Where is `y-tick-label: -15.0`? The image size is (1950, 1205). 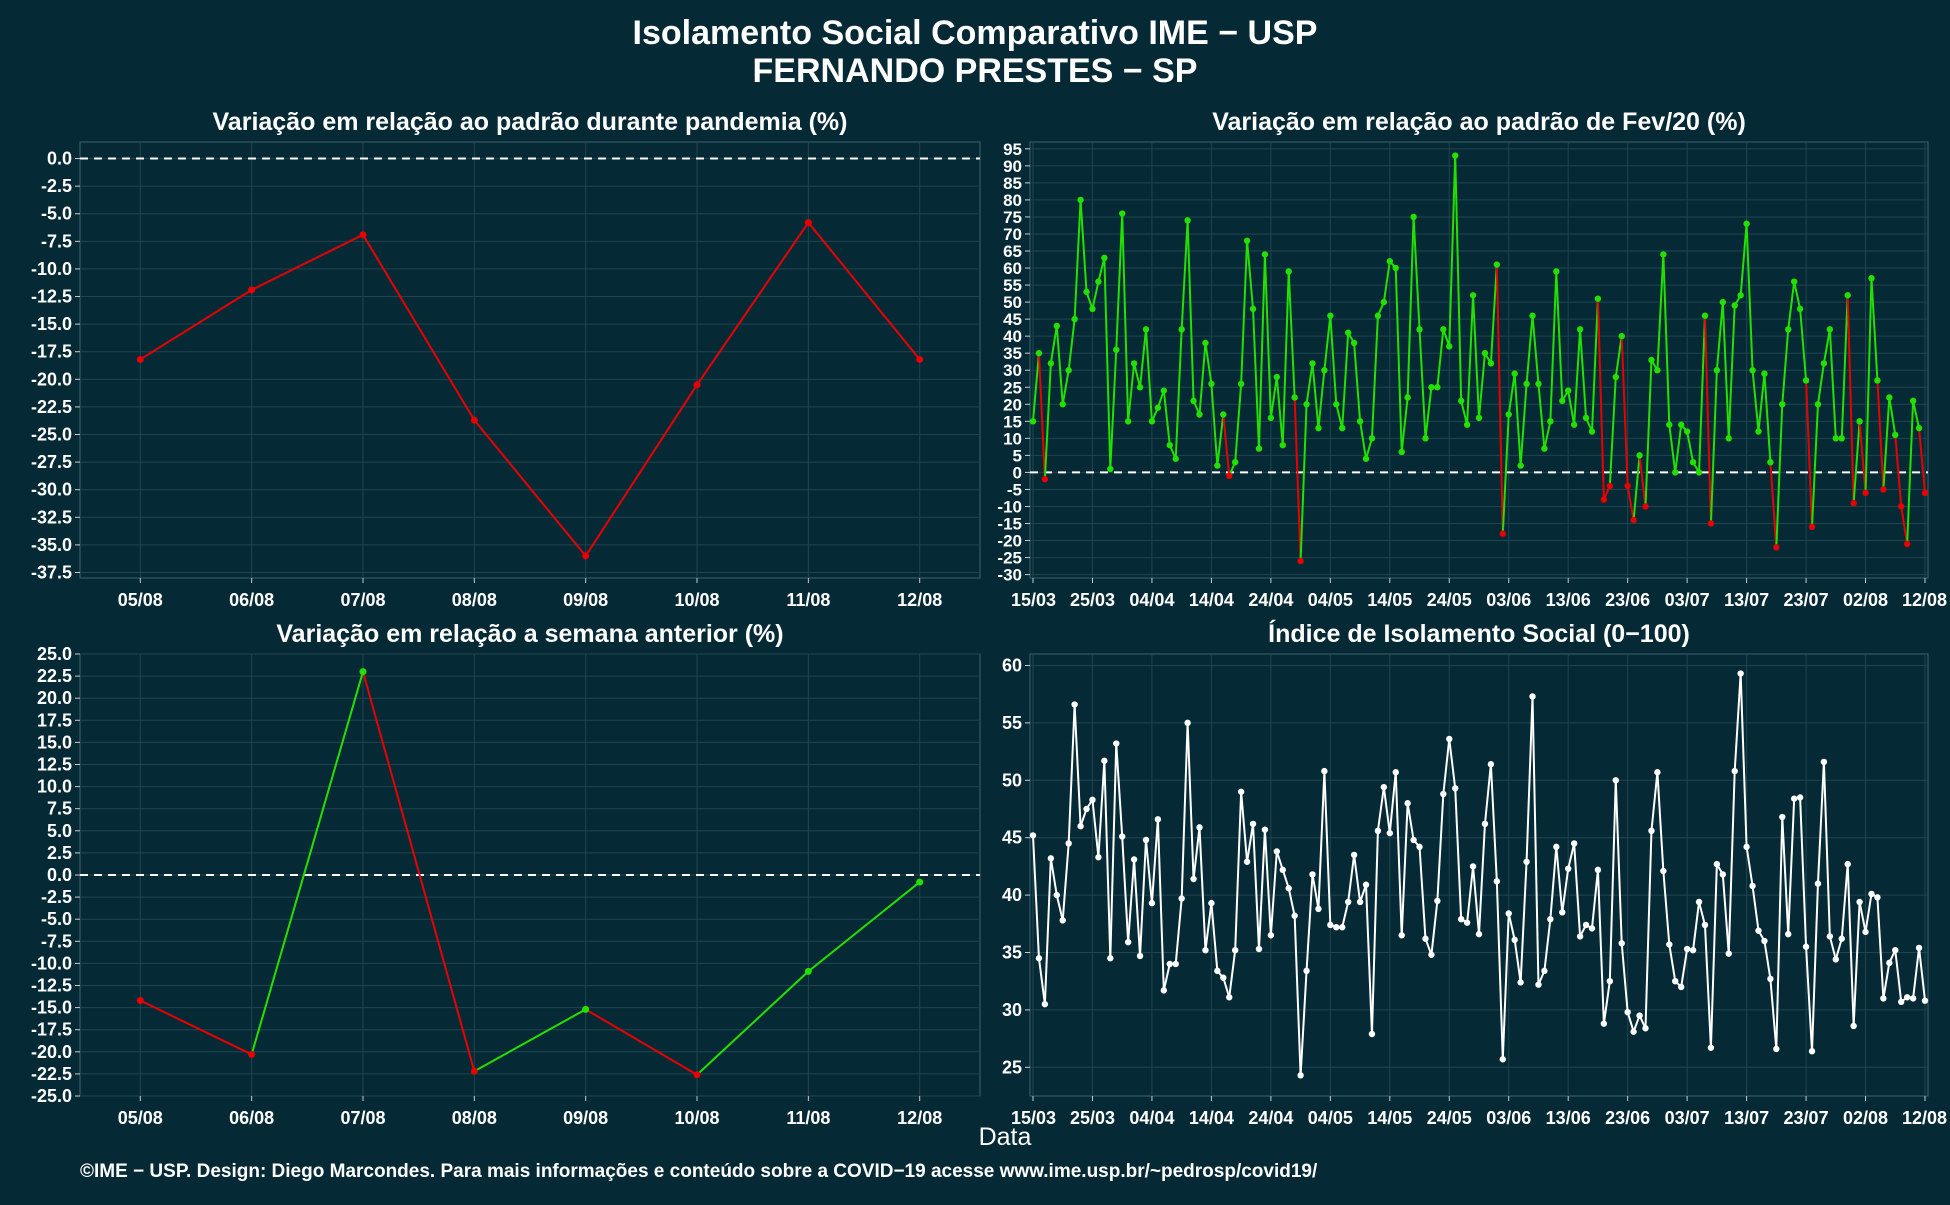 y-tick-label: -15.0 is located at coordinates (51, 324).